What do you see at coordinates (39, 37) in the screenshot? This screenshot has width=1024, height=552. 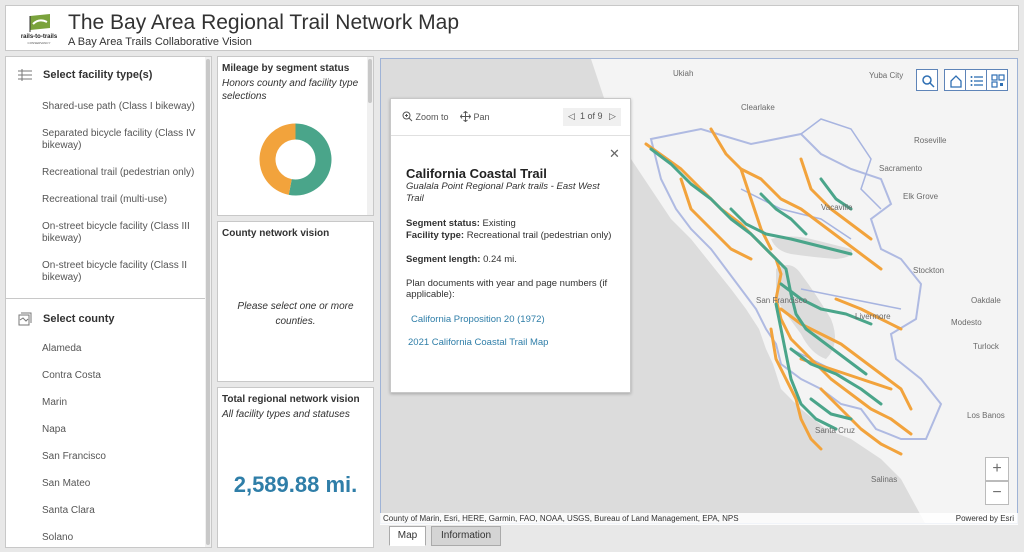 I see `logo-text: rails-to-trails` at bounding box center [39, 37].